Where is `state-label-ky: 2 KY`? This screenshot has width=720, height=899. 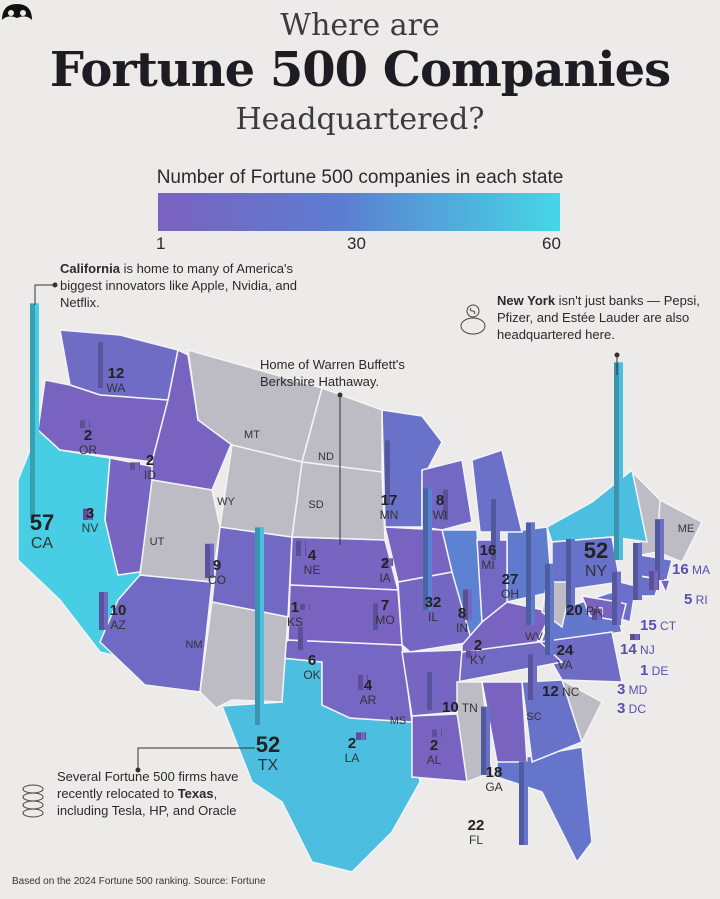 state-label-ky: 2 KY is located at coordinates (478, 652).